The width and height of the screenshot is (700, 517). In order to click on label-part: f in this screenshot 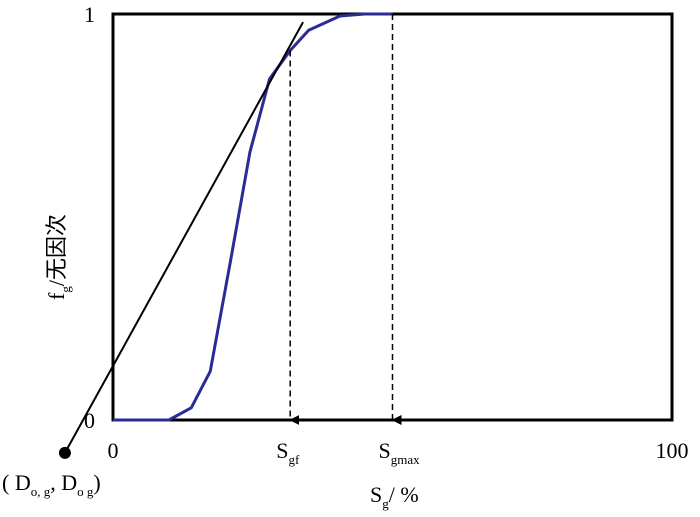, I will do `click(56, 296)`.